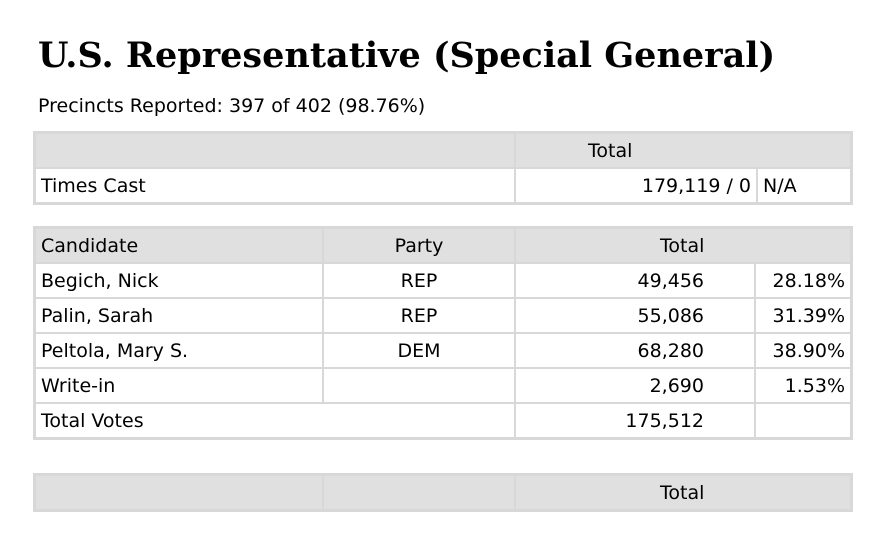 Image resolution: width=894 pixels, height=540 pixels. What do you see at coordinates (804, 185) in the screenshot?
I see `times-cast-pct: N/A` at bounding box center [804, 185].